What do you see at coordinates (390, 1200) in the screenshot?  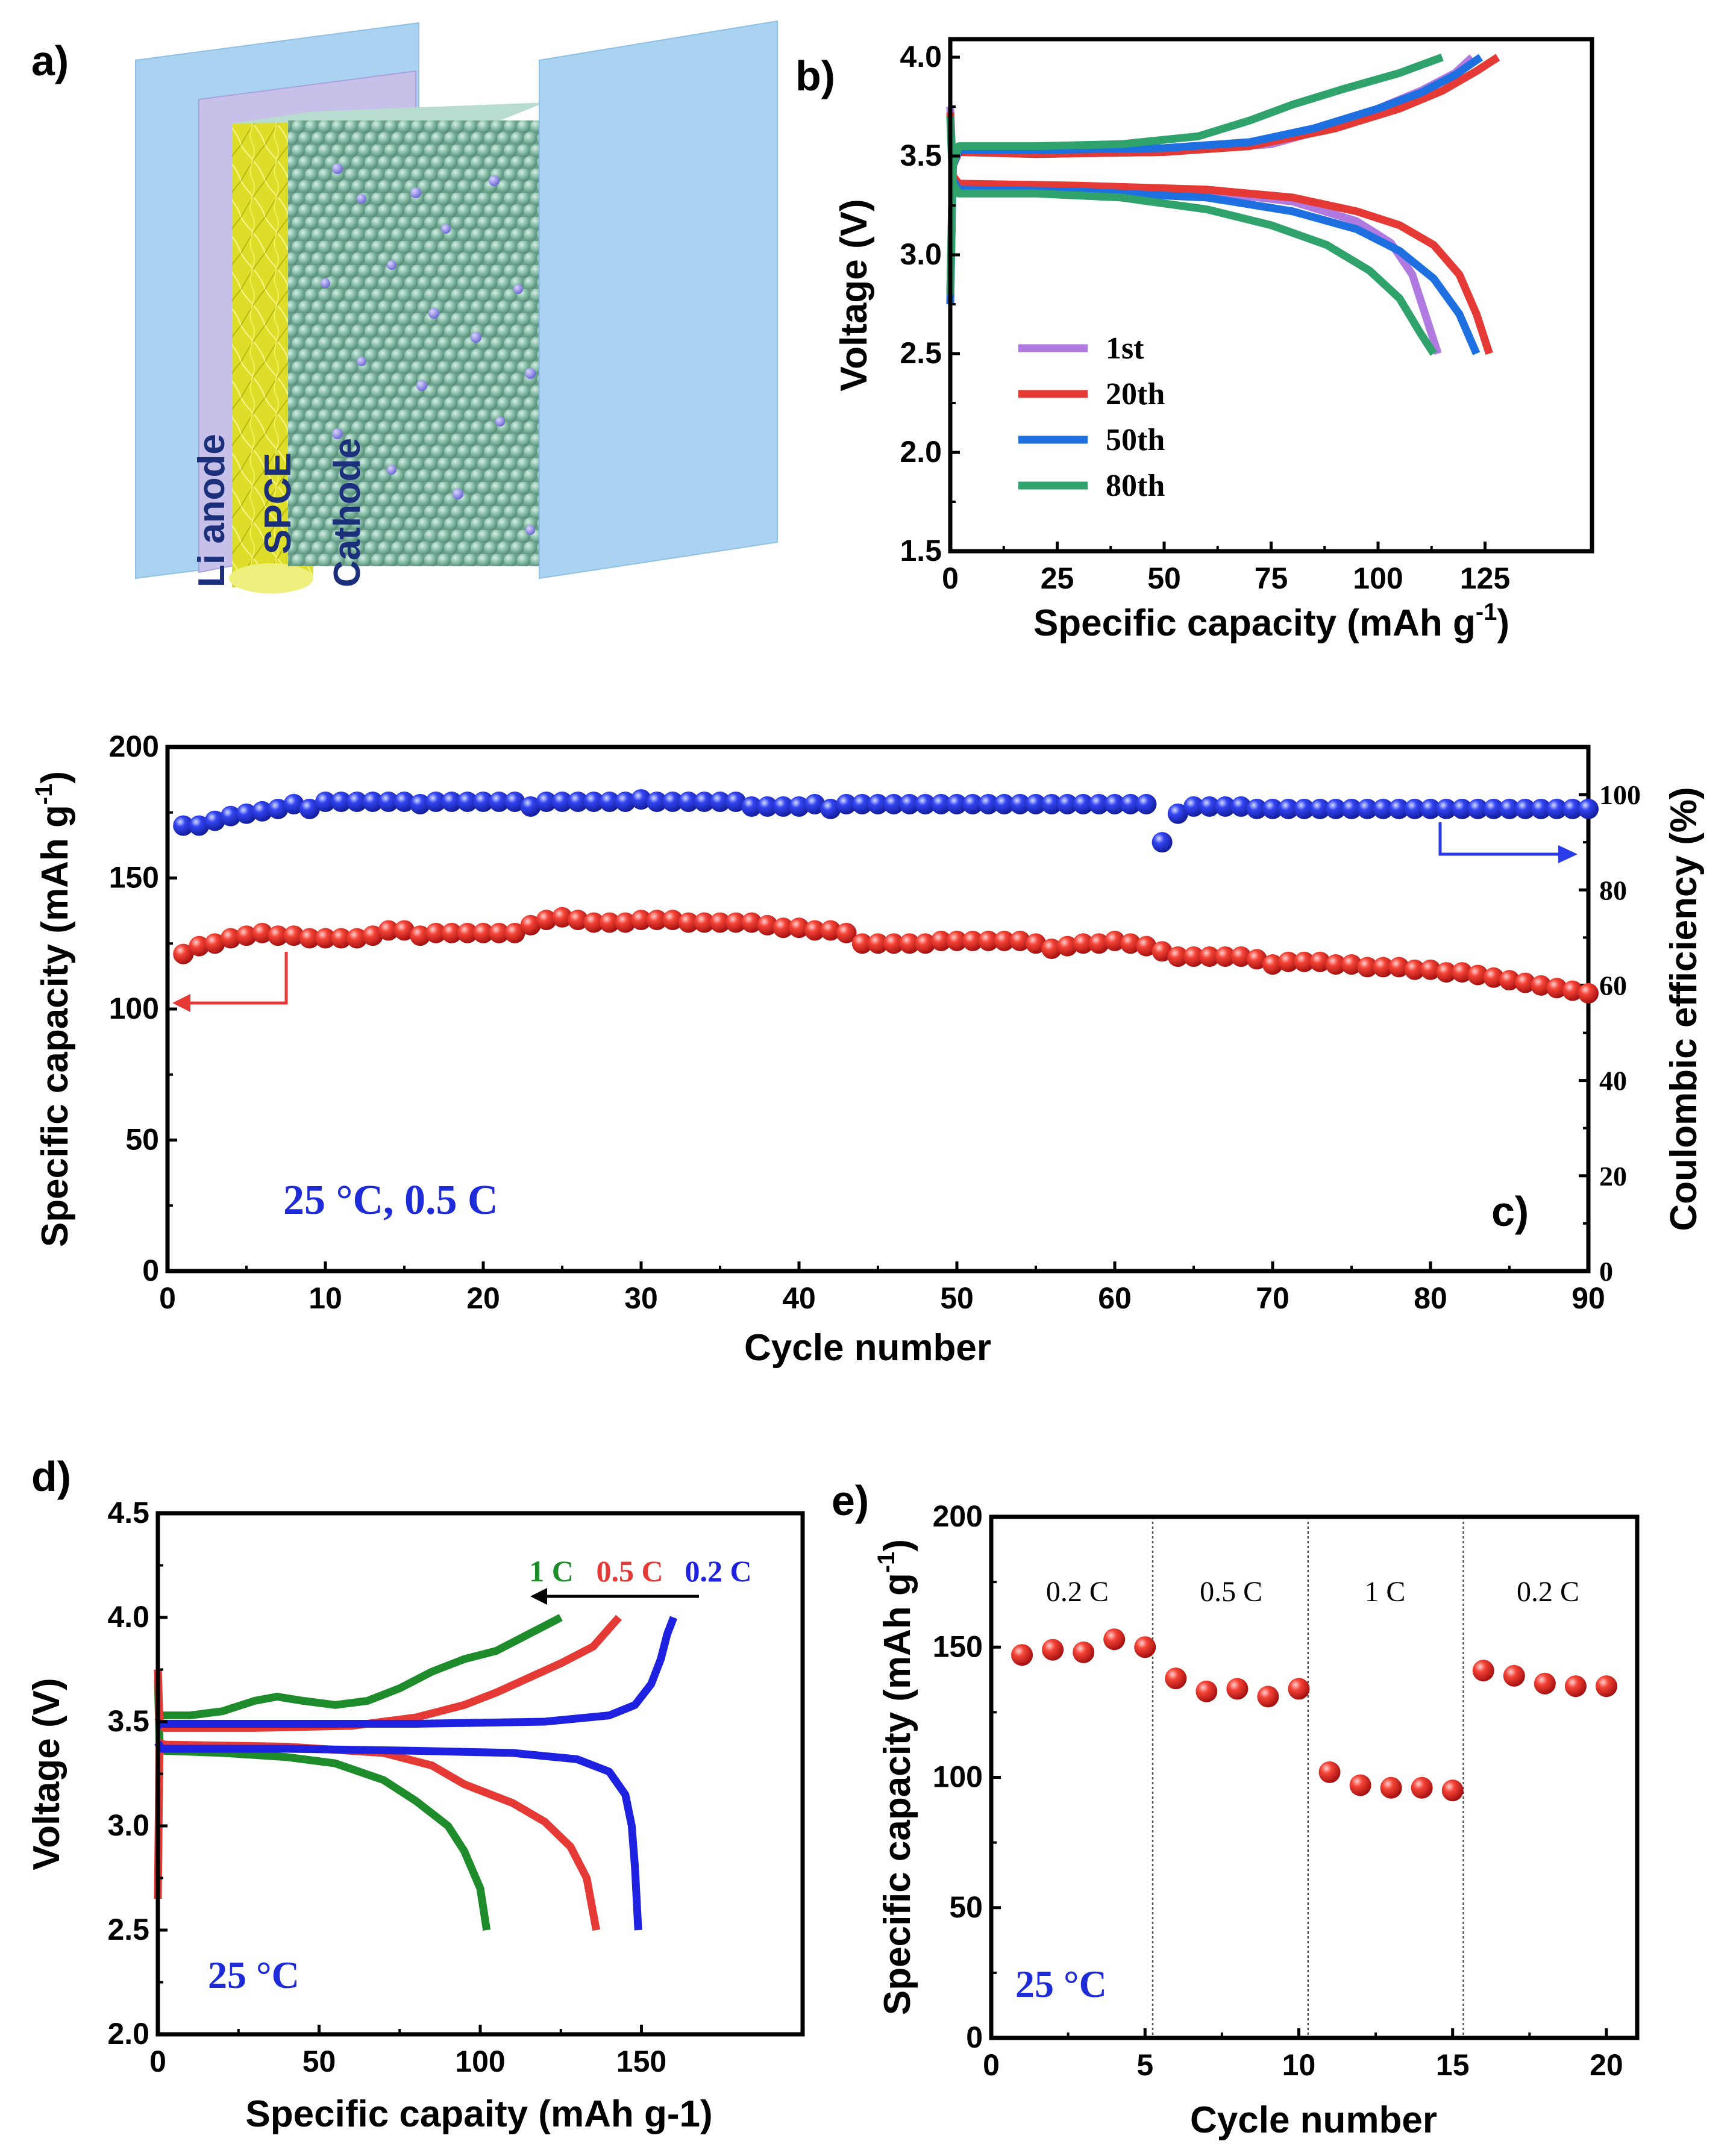 I see `panel-c-annotation: 25 °C, 0.5 C` at bounding box center [390, 1200].